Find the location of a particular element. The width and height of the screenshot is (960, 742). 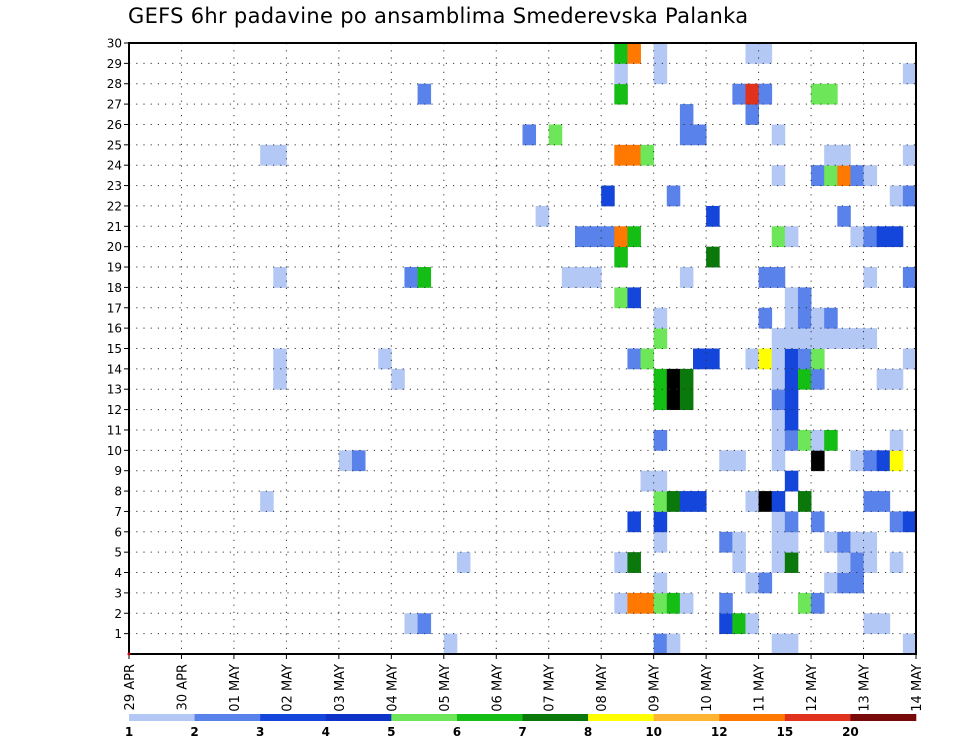

y-tick-label: 1 is located at coordinates (118, 634).